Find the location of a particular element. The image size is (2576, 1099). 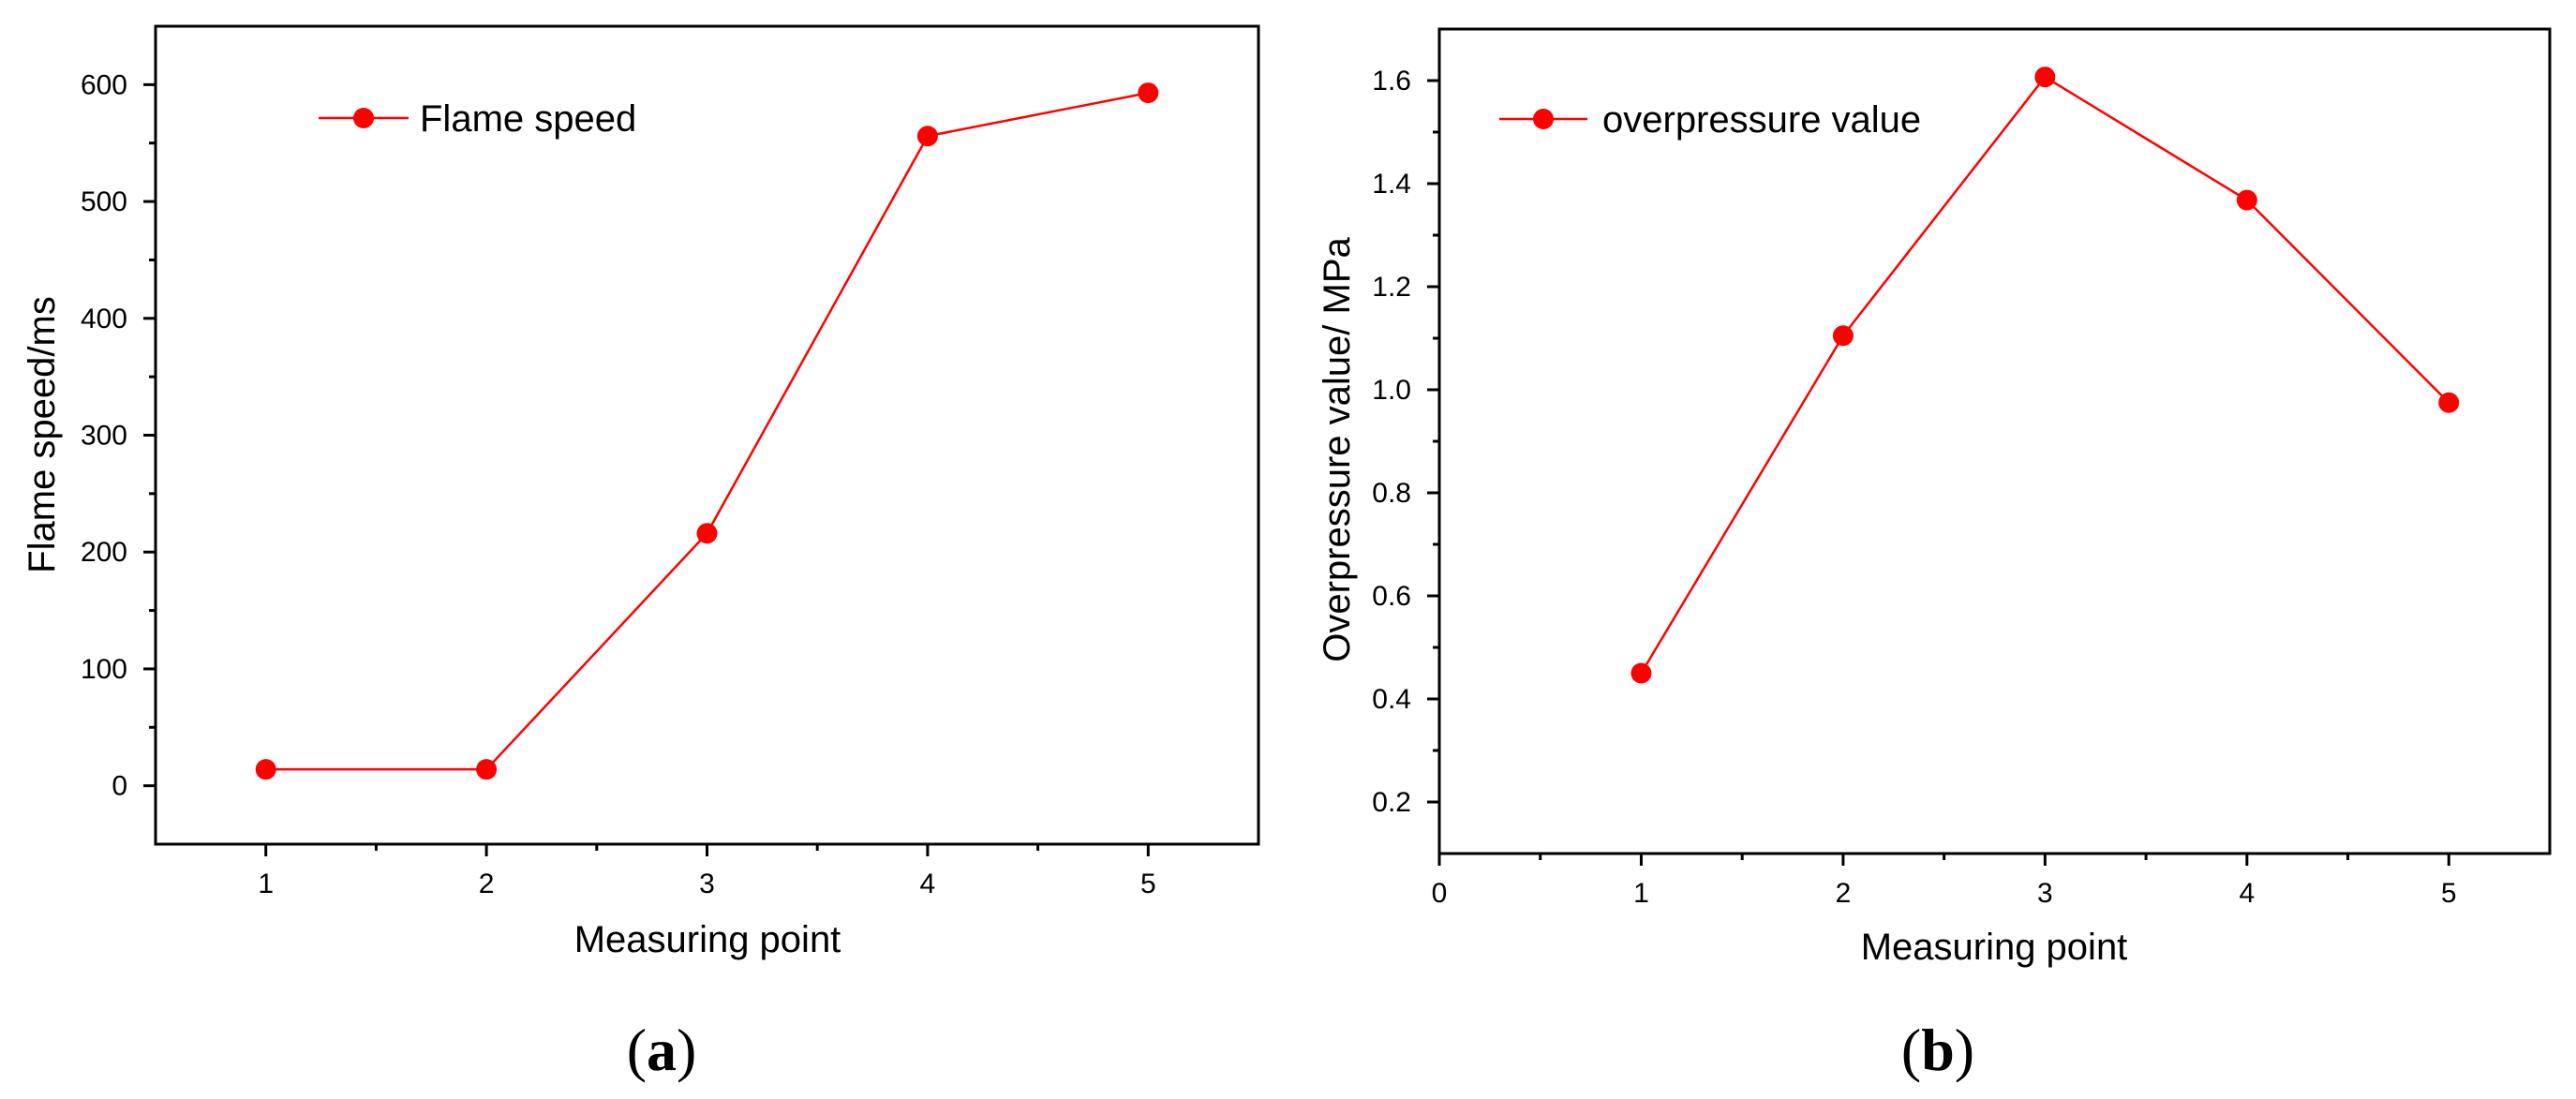

legend: Flame speed is located at coordinates (477, 119).